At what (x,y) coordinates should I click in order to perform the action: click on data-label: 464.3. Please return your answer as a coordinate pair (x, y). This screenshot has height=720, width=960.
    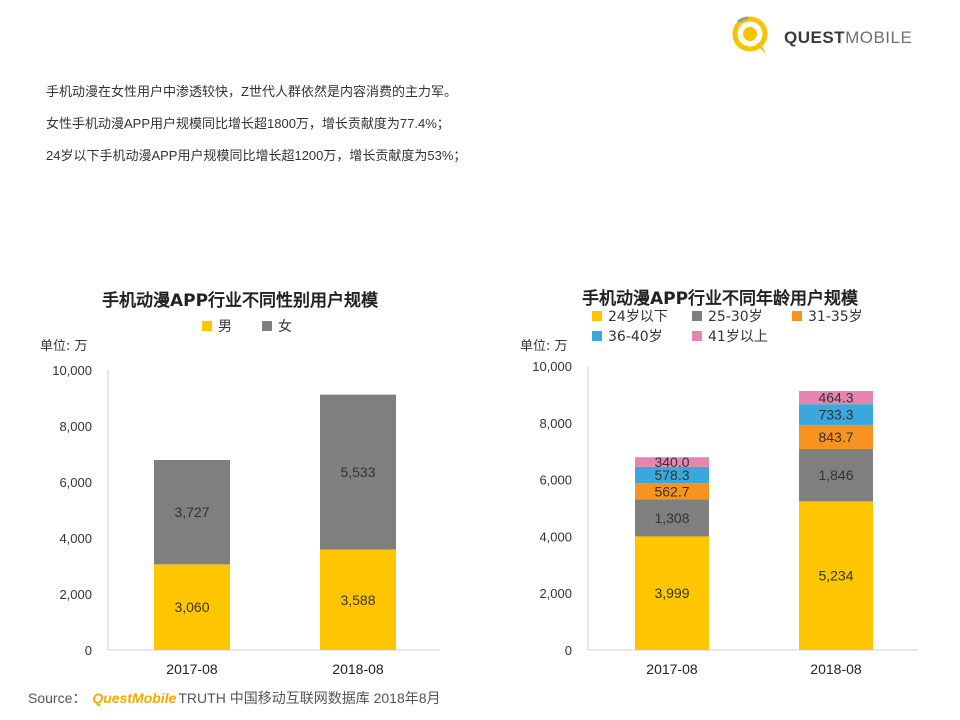
    Looking at the image, I should click on (835, 398).